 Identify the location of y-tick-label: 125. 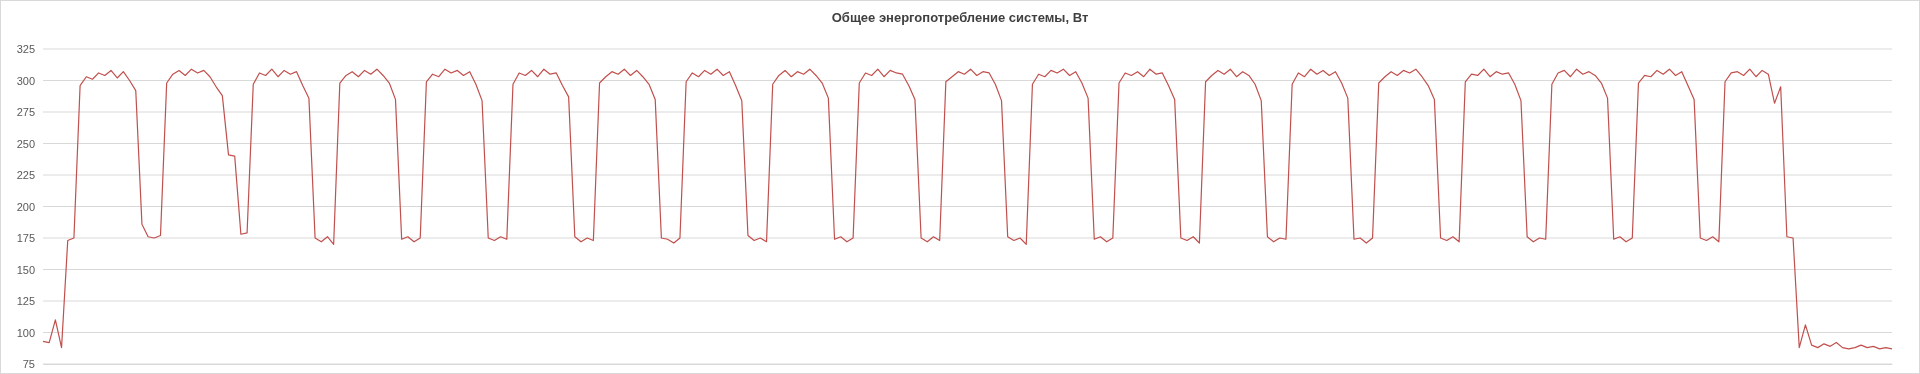
(25, 301).